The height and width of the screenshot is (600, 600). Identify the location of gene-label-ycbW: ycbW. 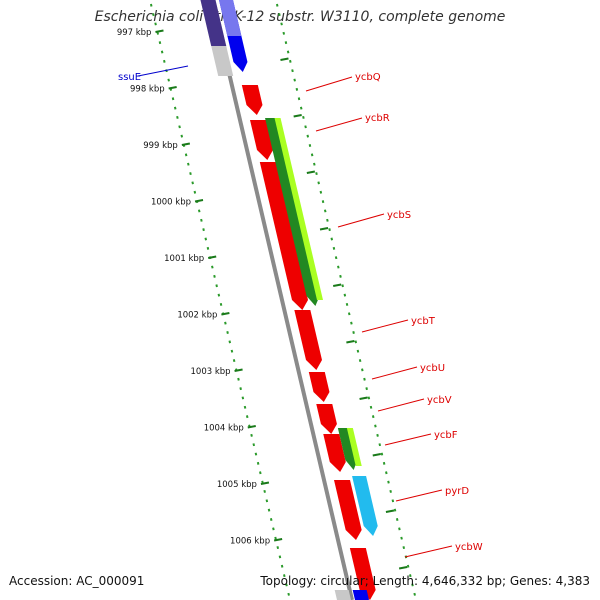
(469, 547).